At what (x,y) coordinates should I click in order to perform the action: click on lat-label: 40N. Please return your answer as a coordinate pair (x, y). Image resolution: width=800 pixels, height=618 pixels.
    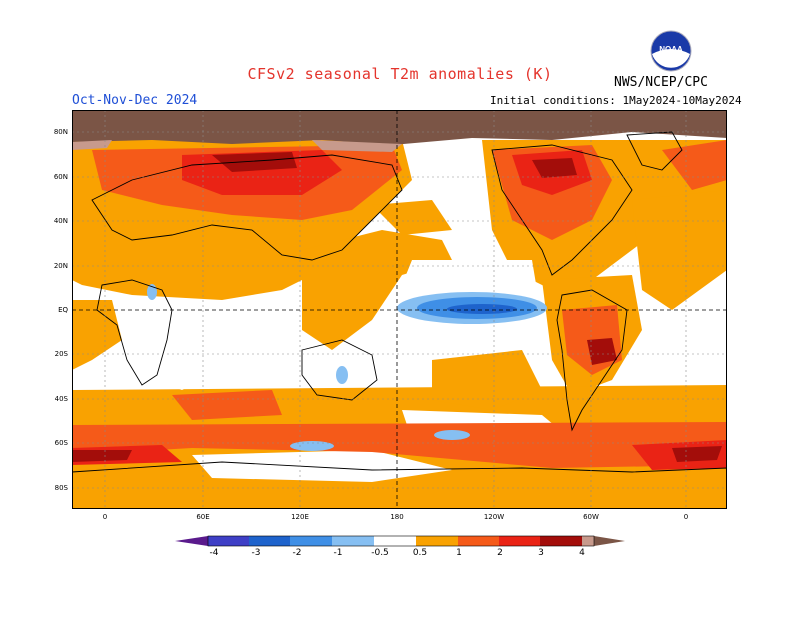
    Looking at the image, I should click on (60, 221).